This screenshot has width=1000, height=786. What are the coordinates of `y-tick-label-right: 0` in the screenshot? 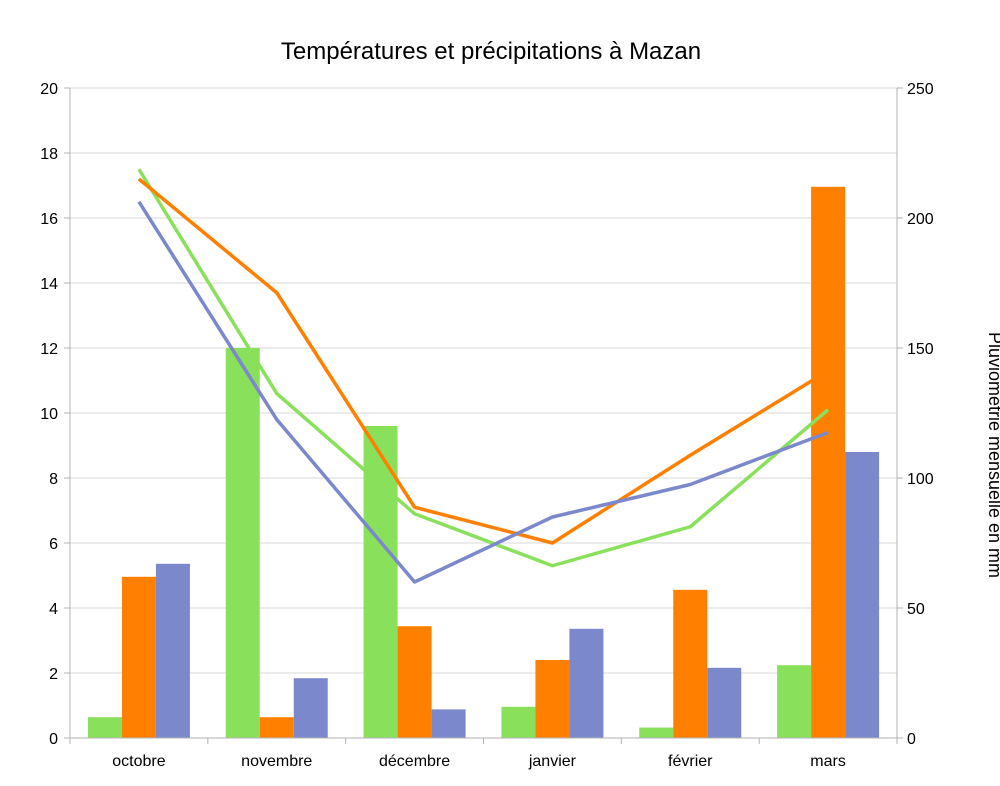 It's located at (911, 739).